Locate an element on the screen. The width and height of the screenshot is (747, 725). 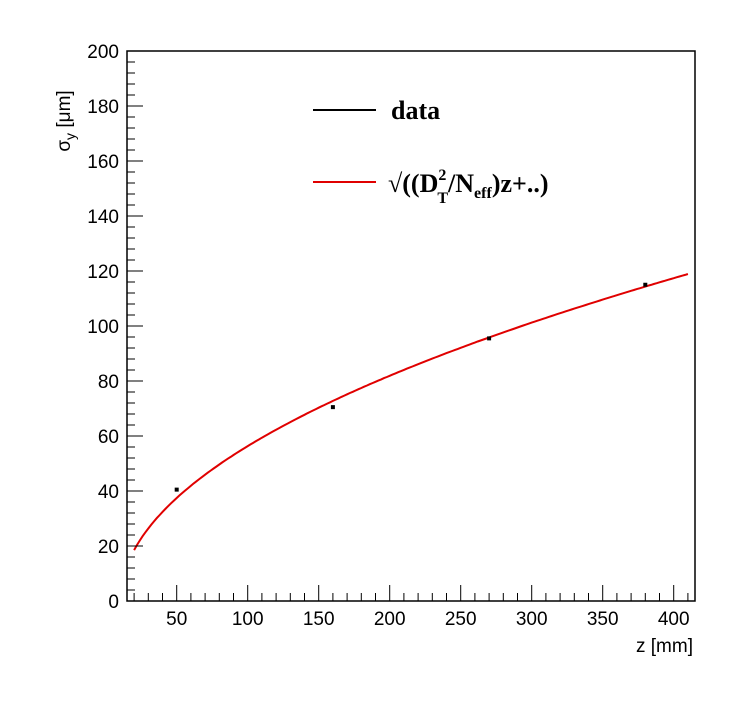
y-tick-label: 40 is located at coordinates (108, 492).